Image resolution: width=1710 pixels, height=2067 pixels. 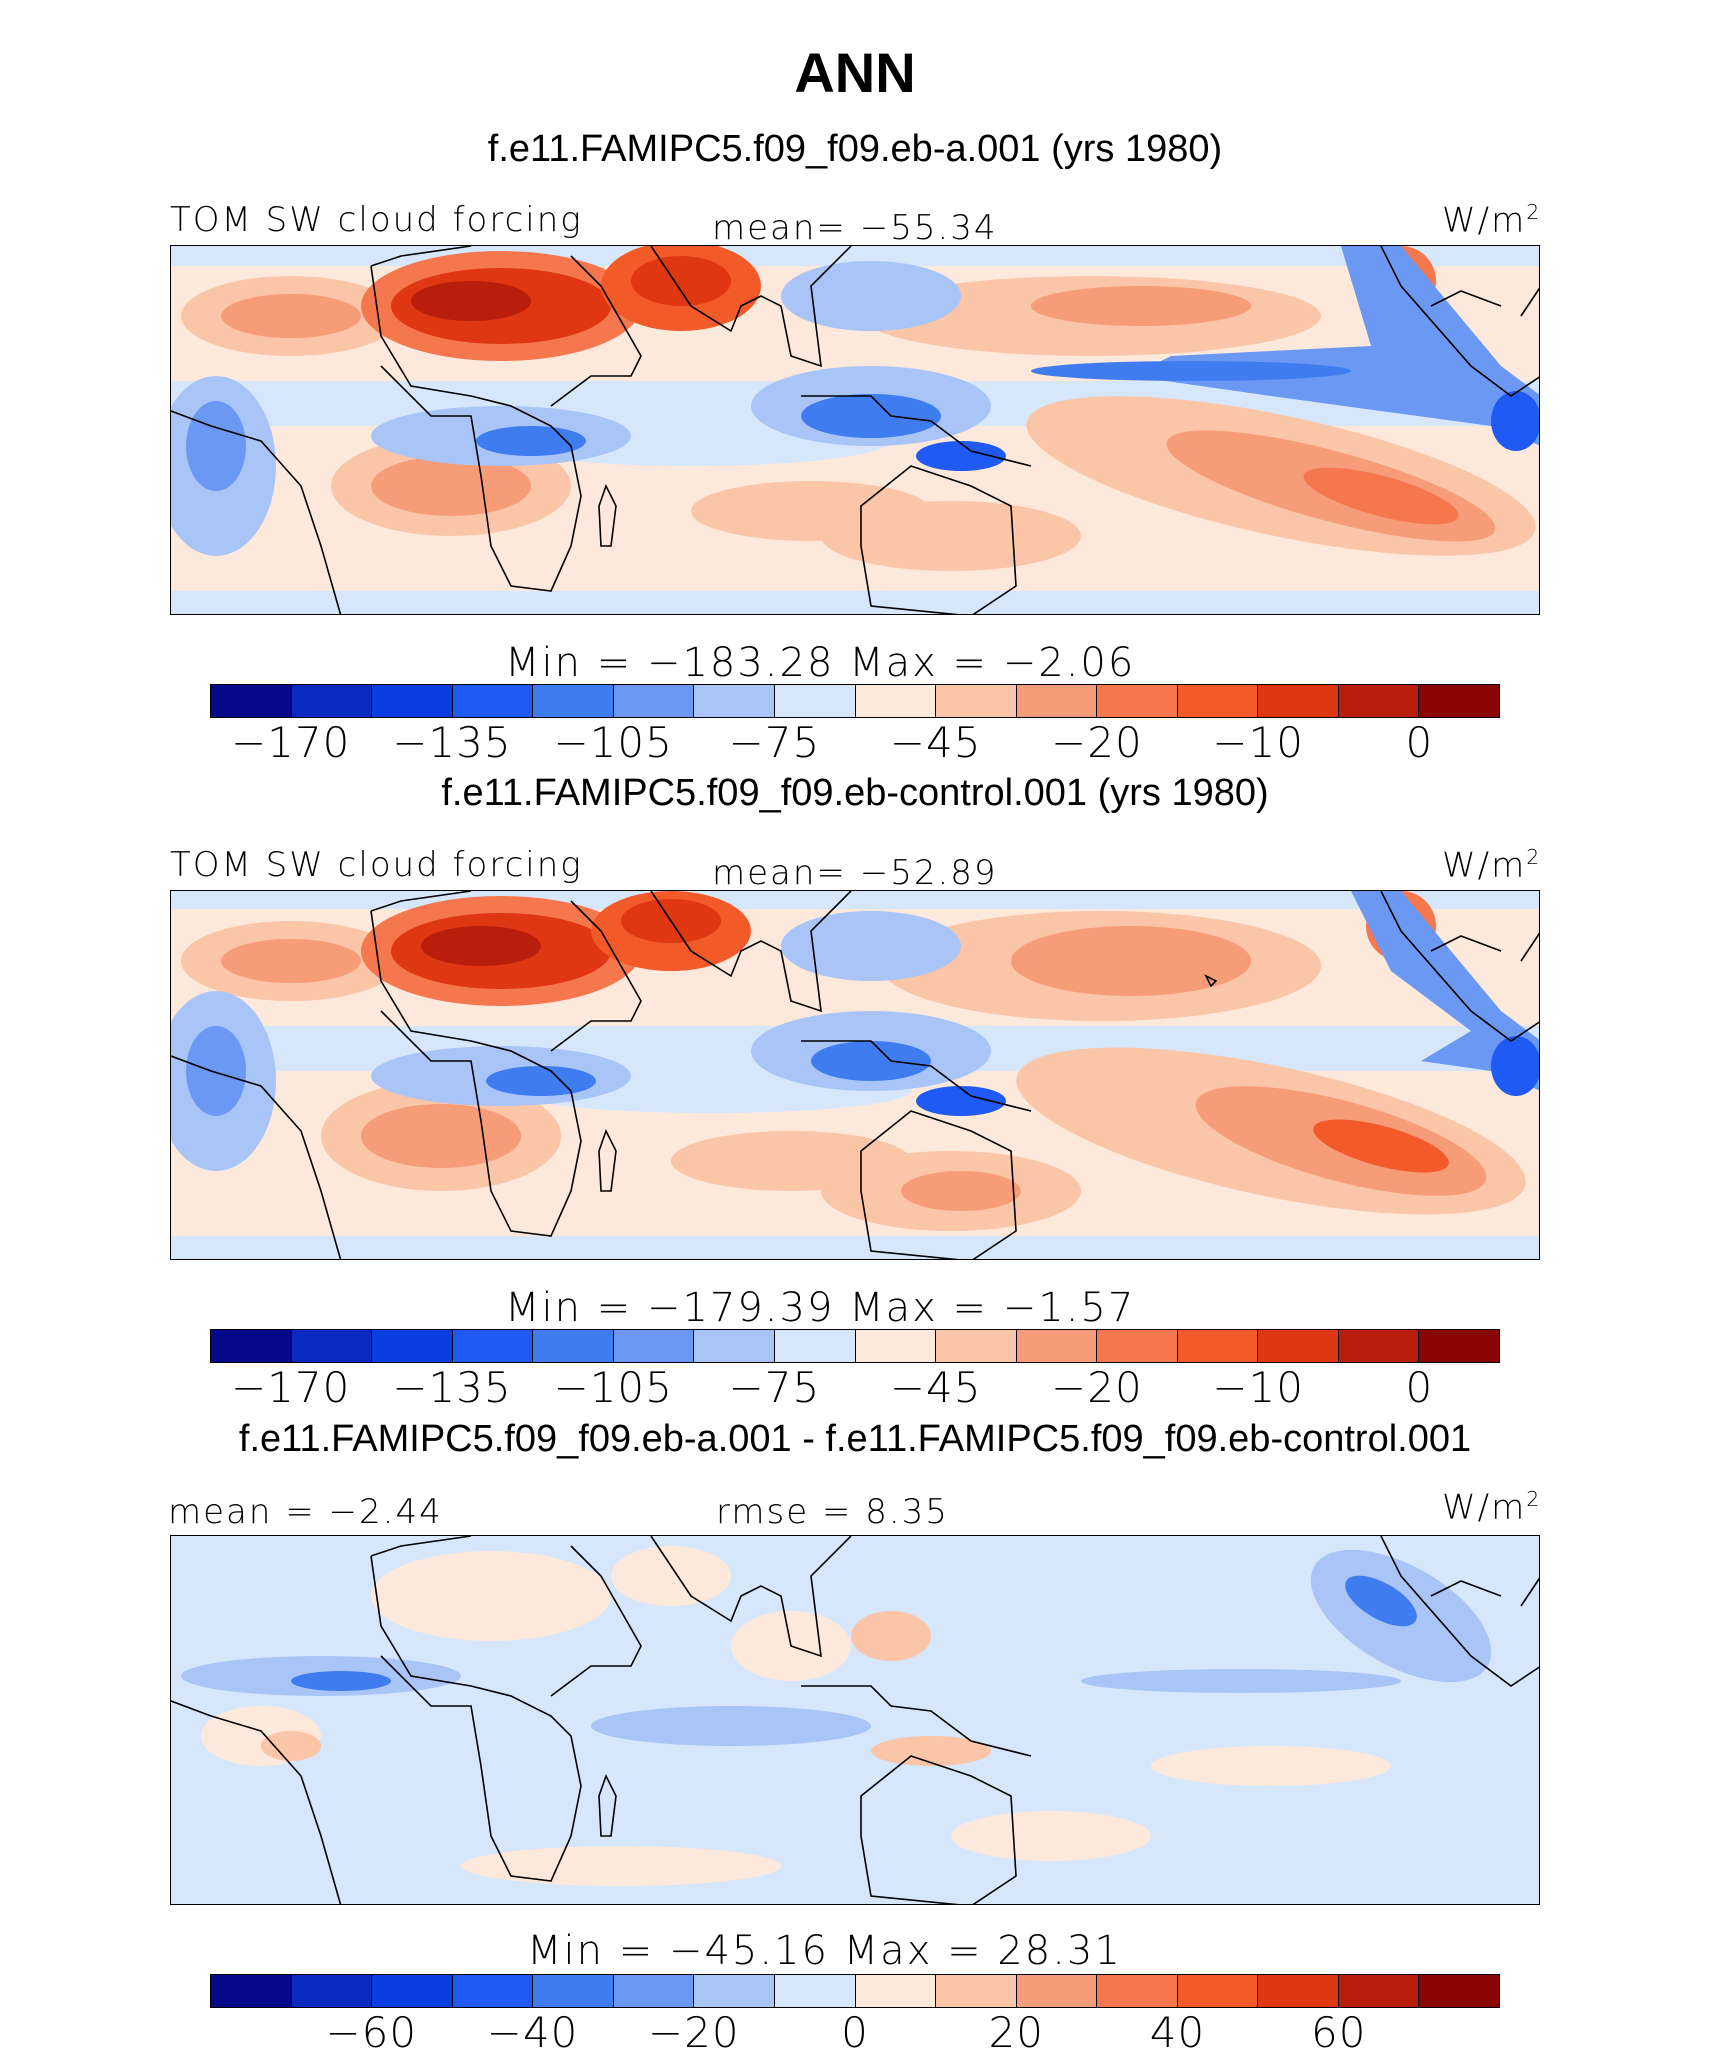 I want to click on figure-title: ANN, so click(x=855, y=72).